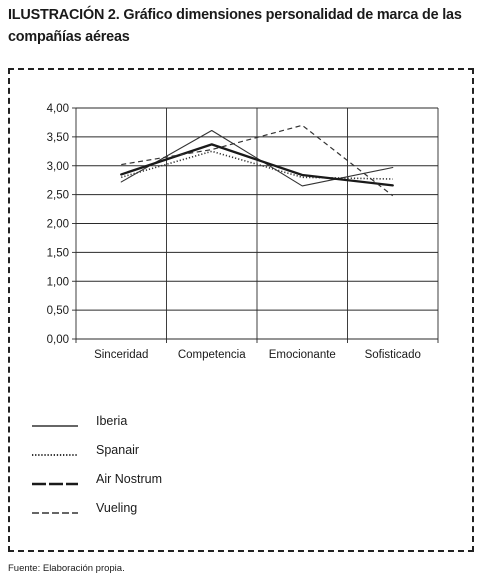 This screenshot has width=481, height=580. I want to click on legend: Iberia Spanair Air Nostrum Vueling, so click(97, 464).